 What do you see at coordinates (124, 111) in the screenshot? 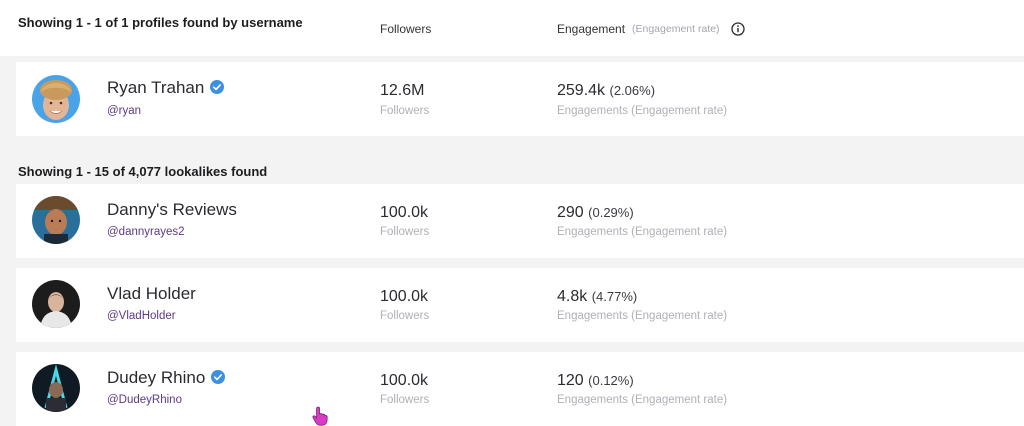
I see `profile-handle: @ryan` at bounding box center [124, 111].